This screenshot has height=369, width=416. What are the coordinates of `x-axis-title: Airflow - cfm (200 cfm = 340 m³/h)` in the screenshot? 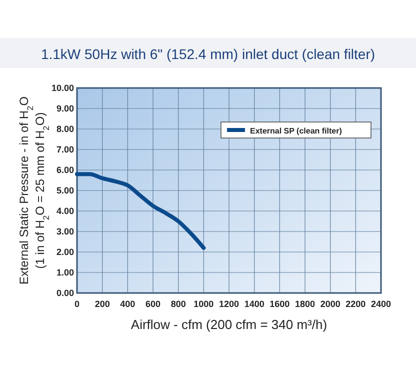 It's located at (229, 324).